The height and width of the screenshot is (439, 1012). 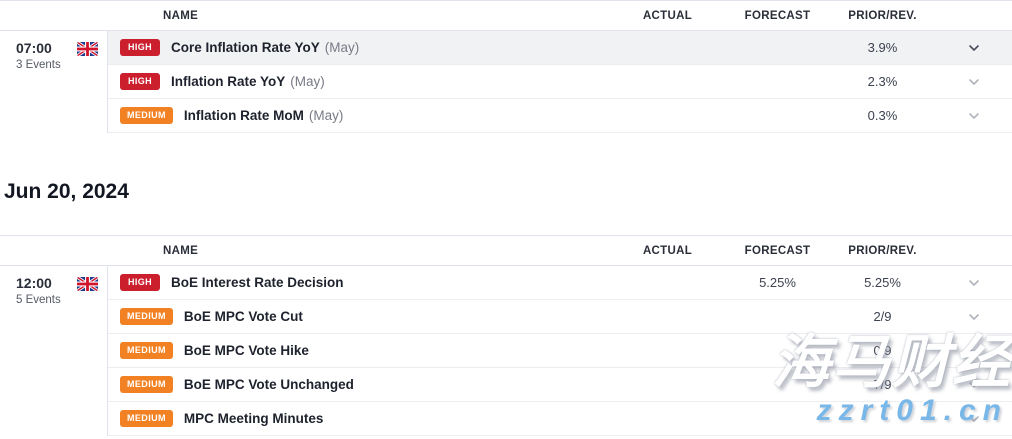 I want to click on event-name-cell: MEDIUM BoE MPC Vote Hike, so click(x=359, y=350).